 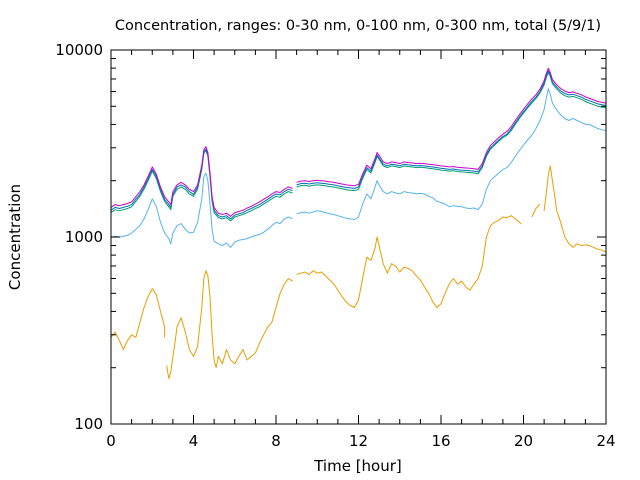 What do you see at coordinates (194, 441) in the screenshot?
I see `x-tick-label: 4` at bounding box center [194, 441].